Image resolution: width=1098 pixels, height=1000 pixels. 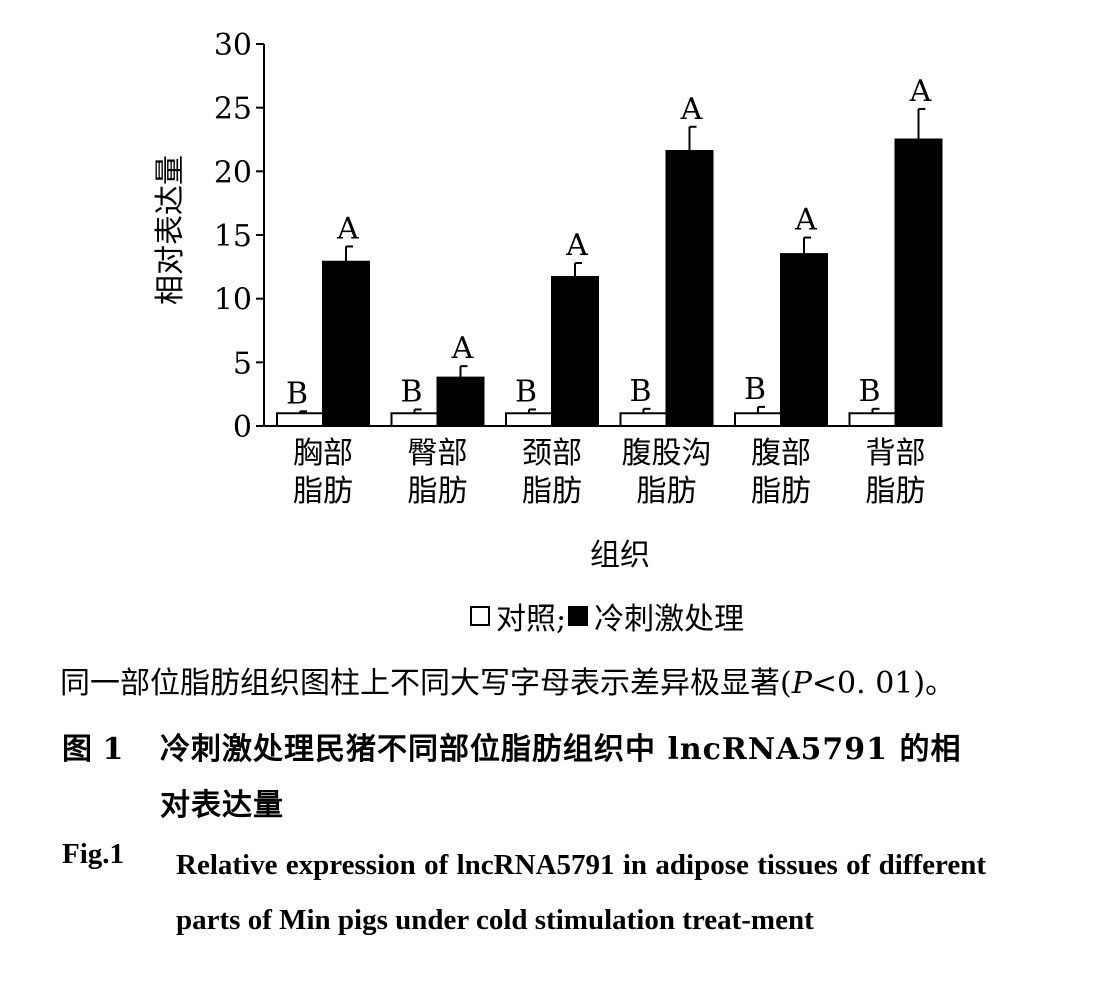 I want to click on caption-en-number: Fig.1, so click(x=93, y=854).